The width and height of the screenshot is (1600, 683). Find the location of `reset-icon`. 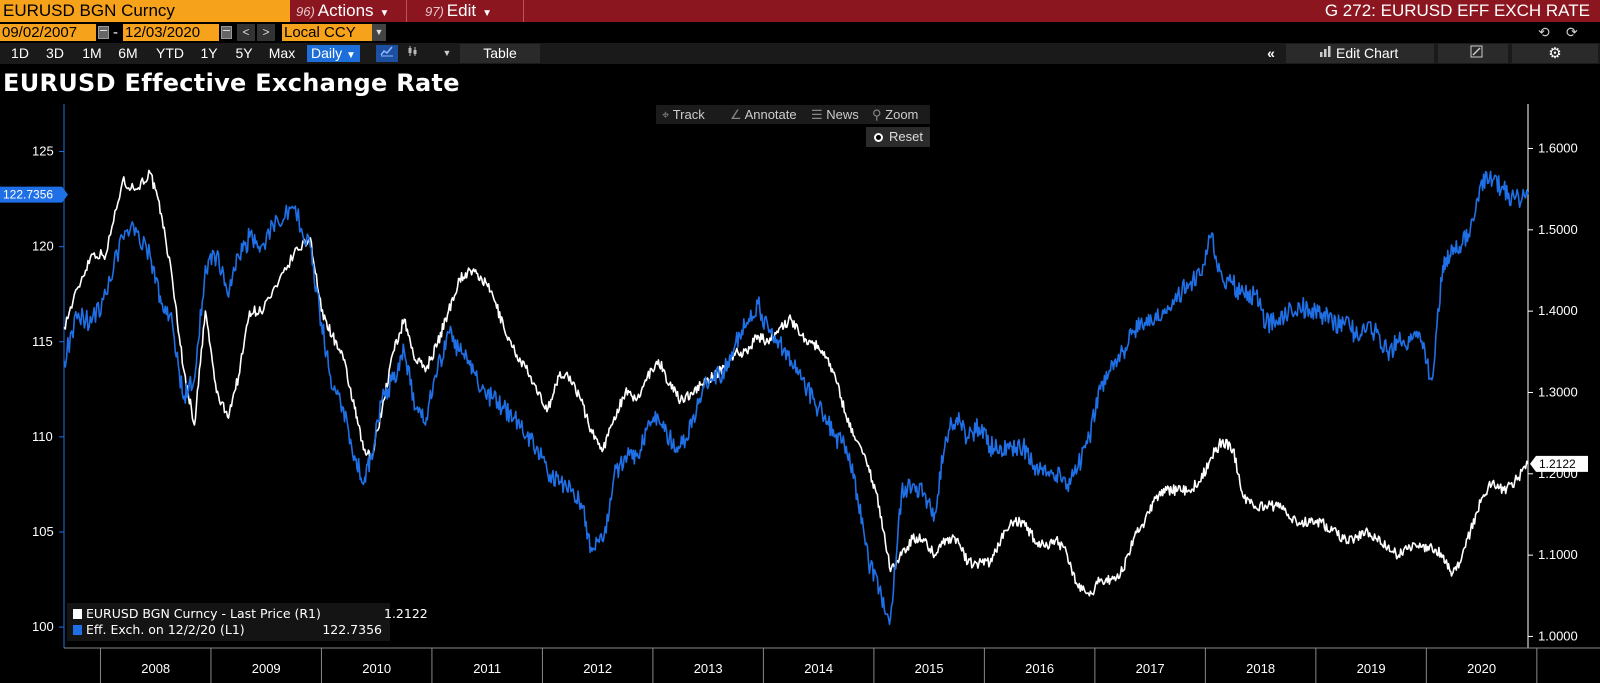

reset-icon is located at coordinates (878, 137).